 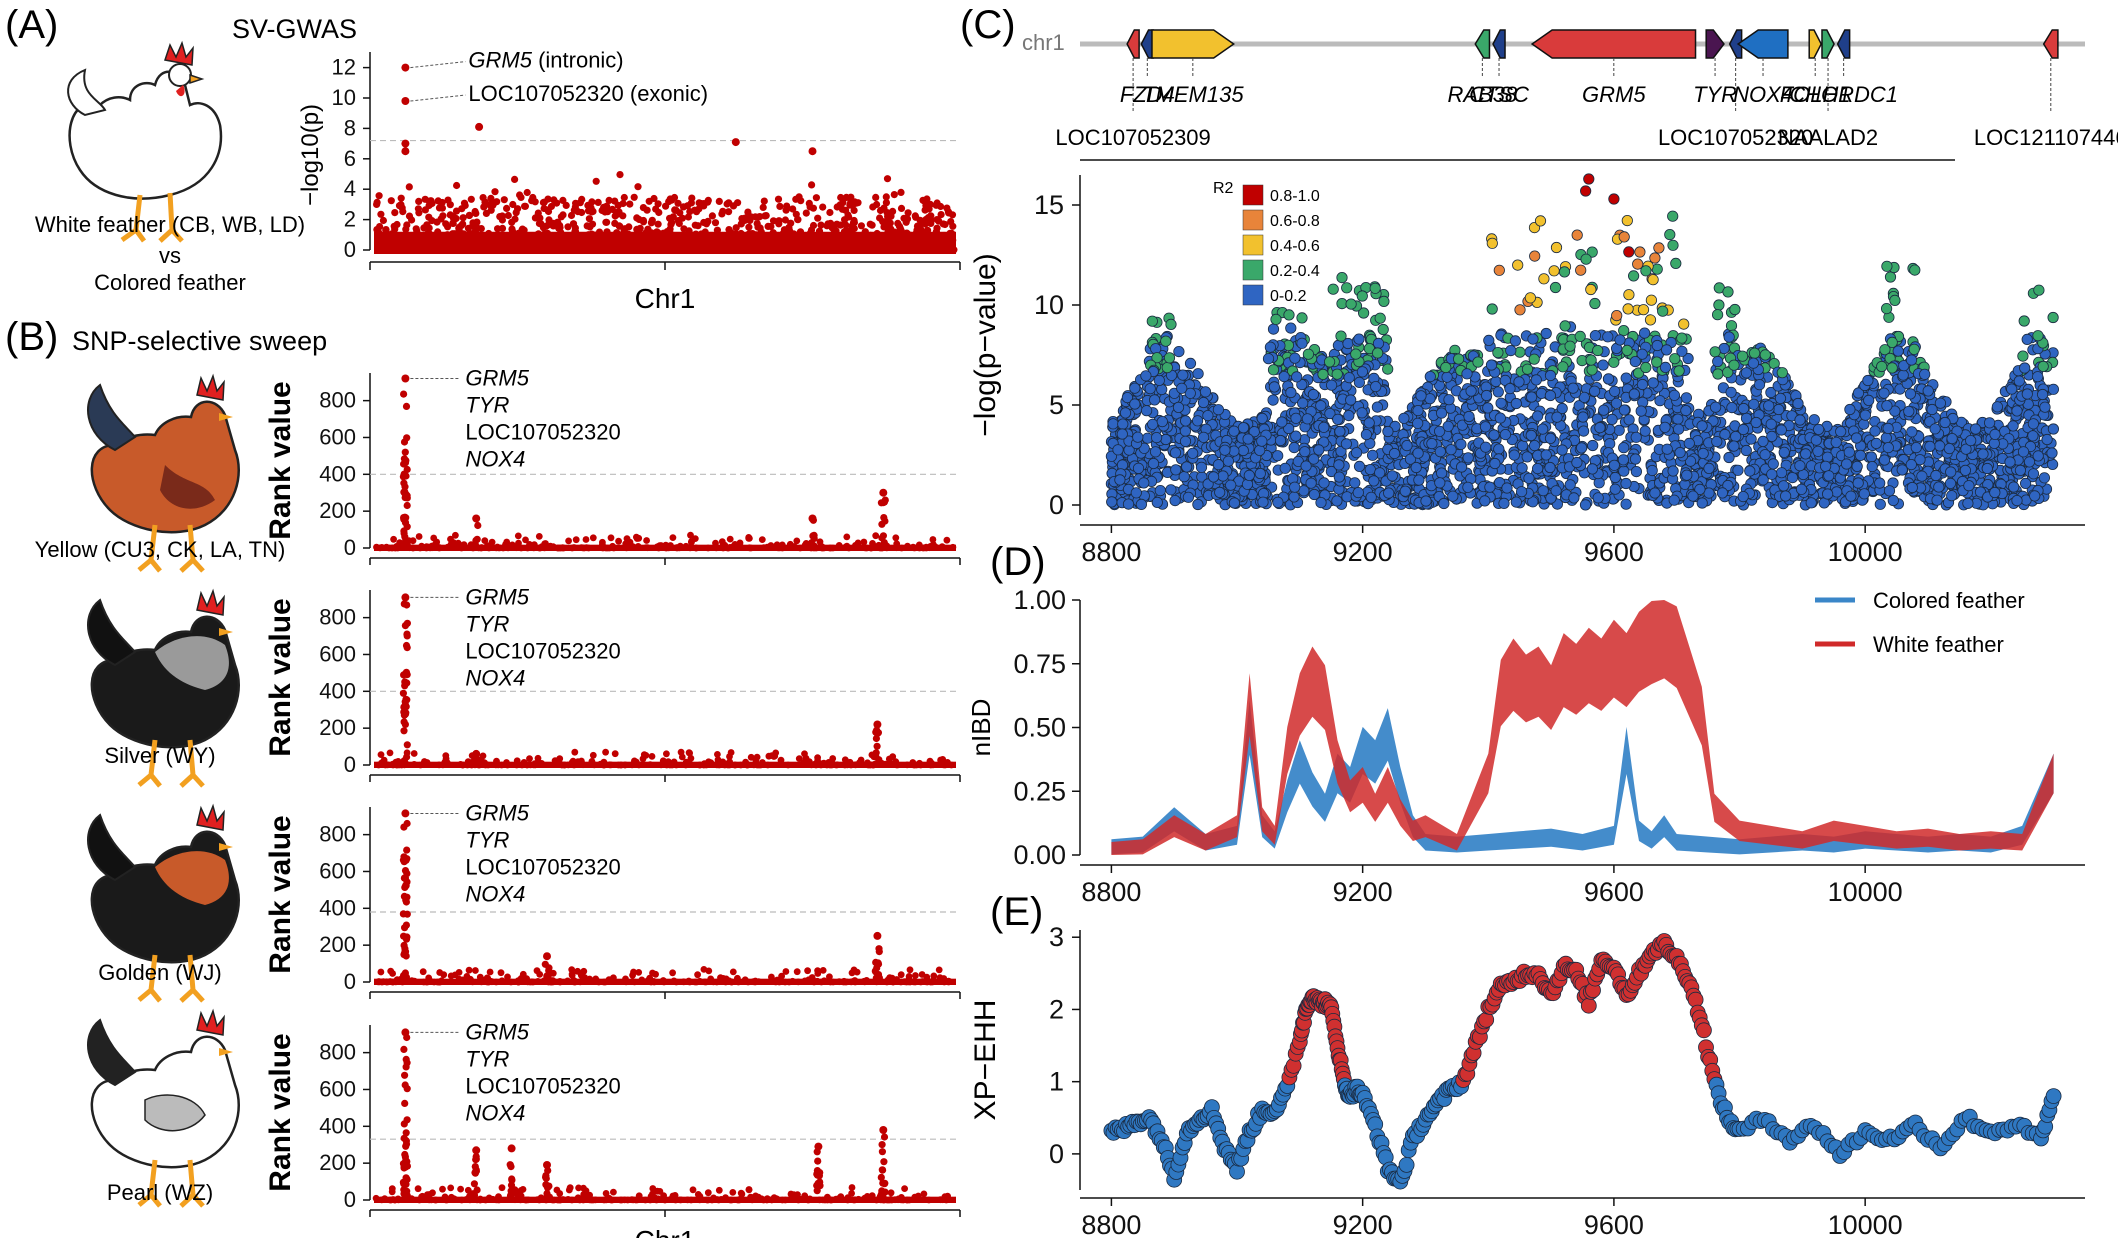 What do you see at coordinates (337, 400) in the screenshot?
I see `y-tick-label: 800` at bounding box center [337, 400].